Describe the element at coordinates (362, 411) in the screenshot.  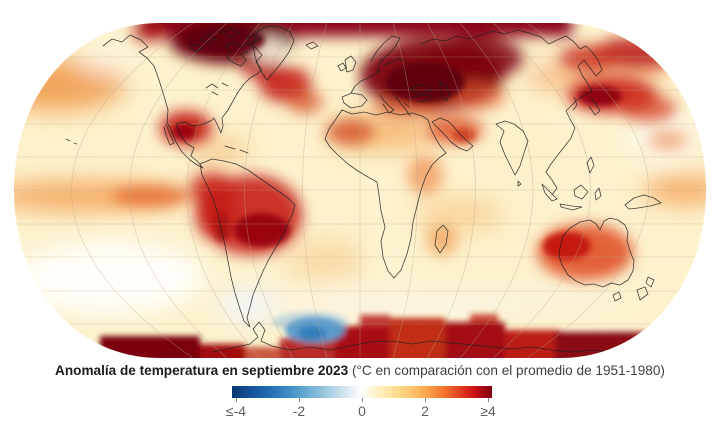
I see `colorbar-tick-label: 0` at that location.